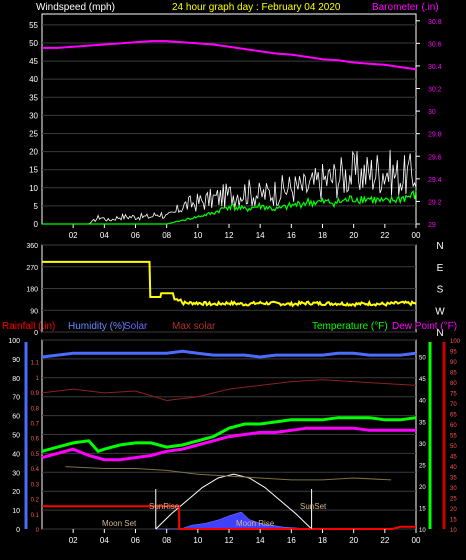 Image resolution: width=466 pixels, height=560 pixels. Describe the element at coordinates (228, 473) in the screenshot. I see `secondary-trace` at that location.